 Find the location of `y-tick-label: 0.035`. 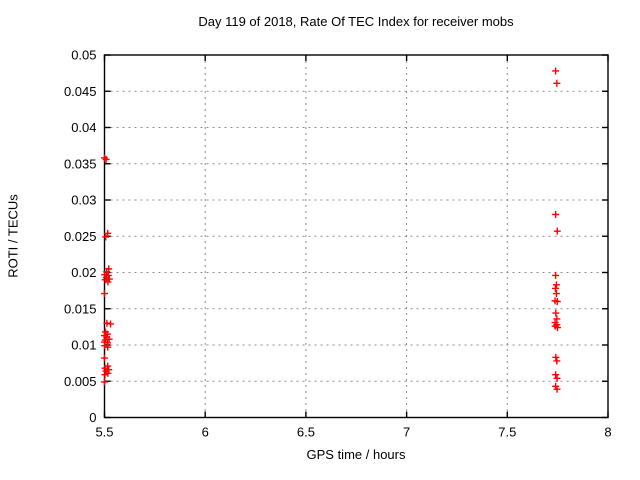

y-tick-label: 0.035 is located at coordinates (80, 163).